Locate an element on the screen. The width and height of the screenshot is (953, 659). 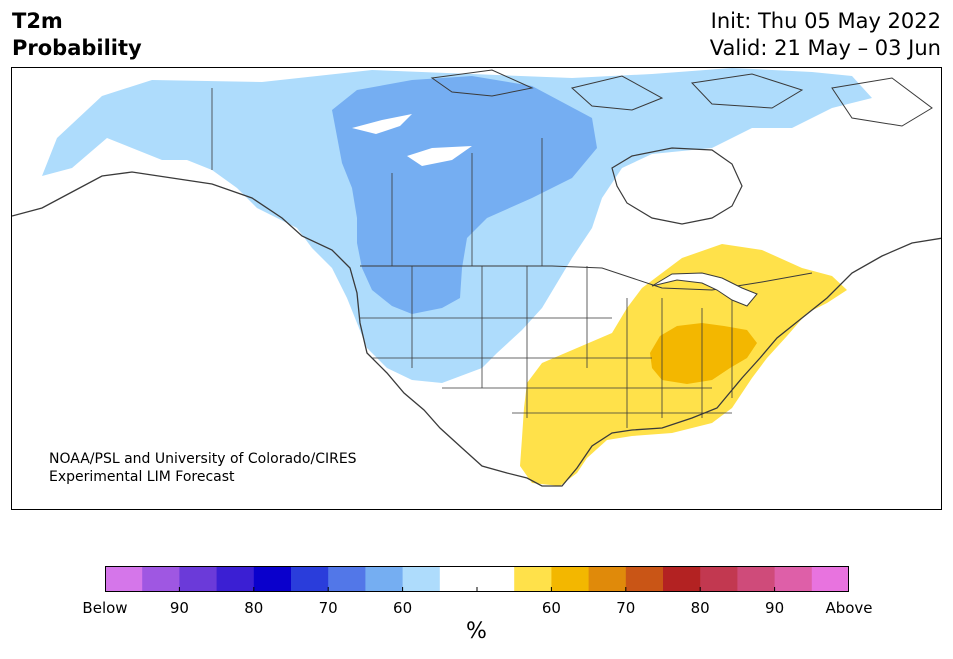
init-date: Init: Thu 05 May 2022 is located at coordinates (825, 21).